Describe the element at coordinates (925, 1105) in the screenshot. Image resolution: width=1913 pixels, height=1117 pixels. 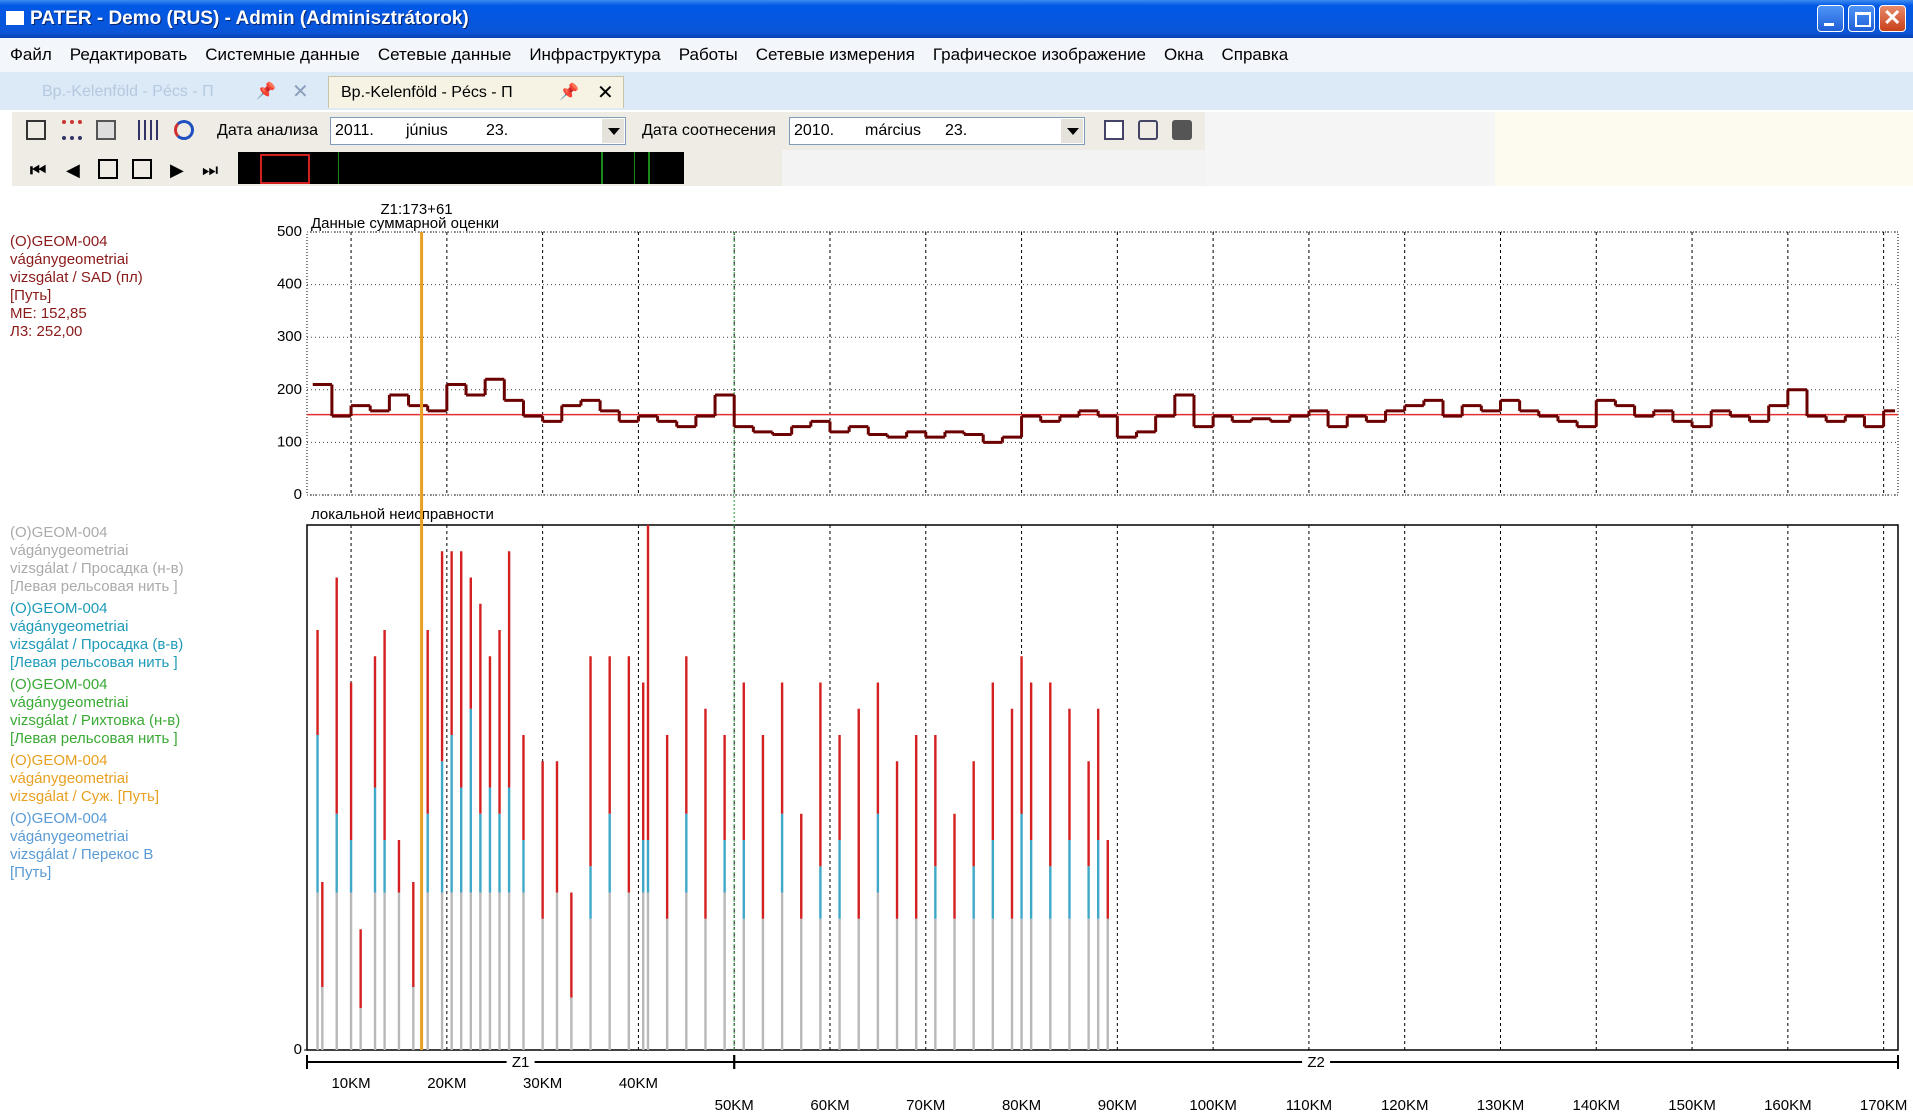
I see `x-tick-label: 70KM` at that location.